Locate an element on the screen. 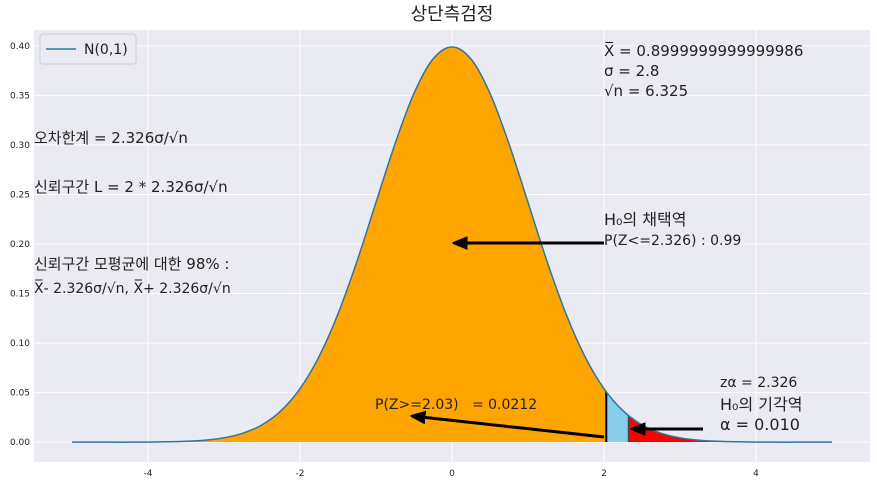  y-tick-label: 0.15 is located at coordinates (20, 295).